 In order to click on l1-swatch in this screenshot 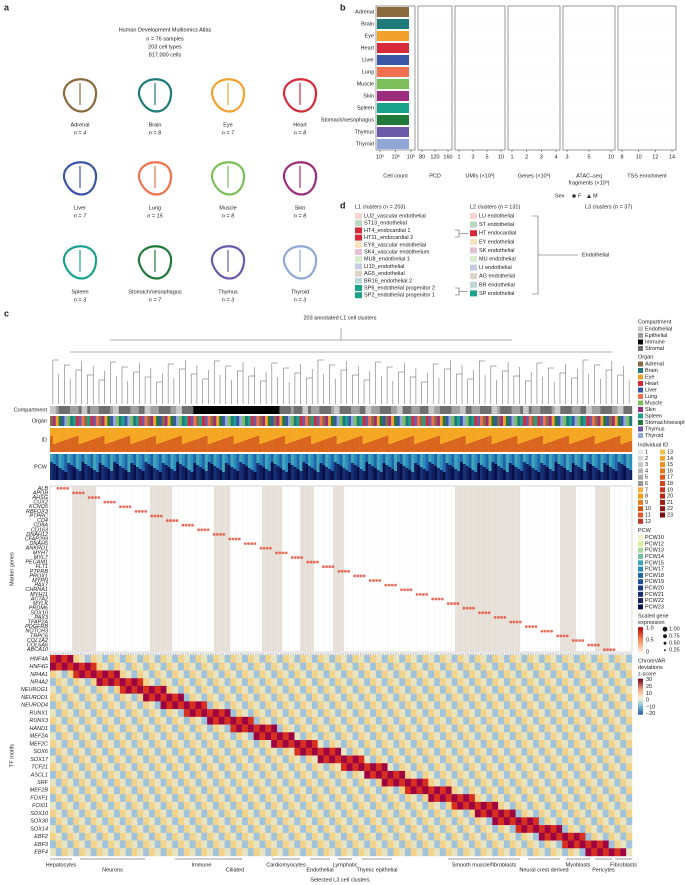, I will do `click(358, 252)`.